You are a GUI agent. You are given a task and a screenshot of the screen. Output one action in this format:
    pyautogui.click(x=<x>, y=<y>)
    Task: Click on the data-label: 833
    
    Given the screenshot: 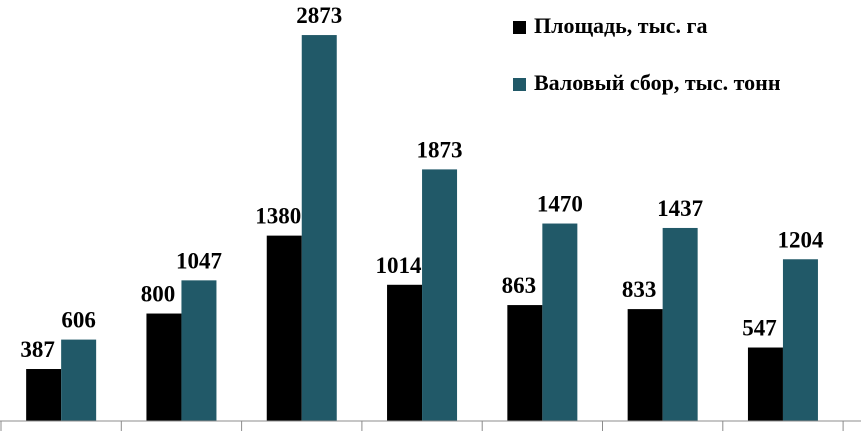 What is the action you would take?
    pyautogui.click(x=639, y=289)
    